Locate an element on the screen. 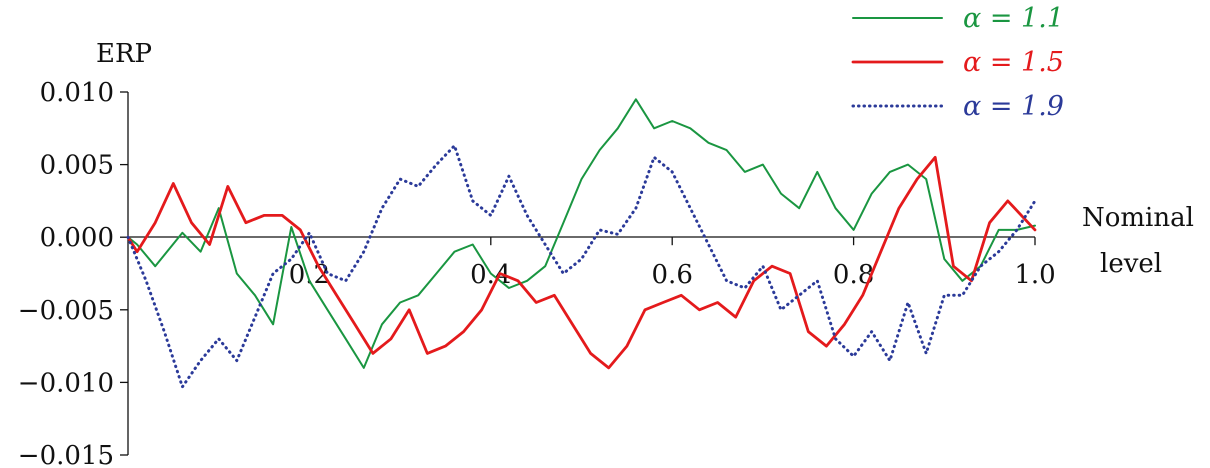 This screenshot has width=1210, height=468. legend-label-2: α = 1.5 is located at coordinates (1013, 62).